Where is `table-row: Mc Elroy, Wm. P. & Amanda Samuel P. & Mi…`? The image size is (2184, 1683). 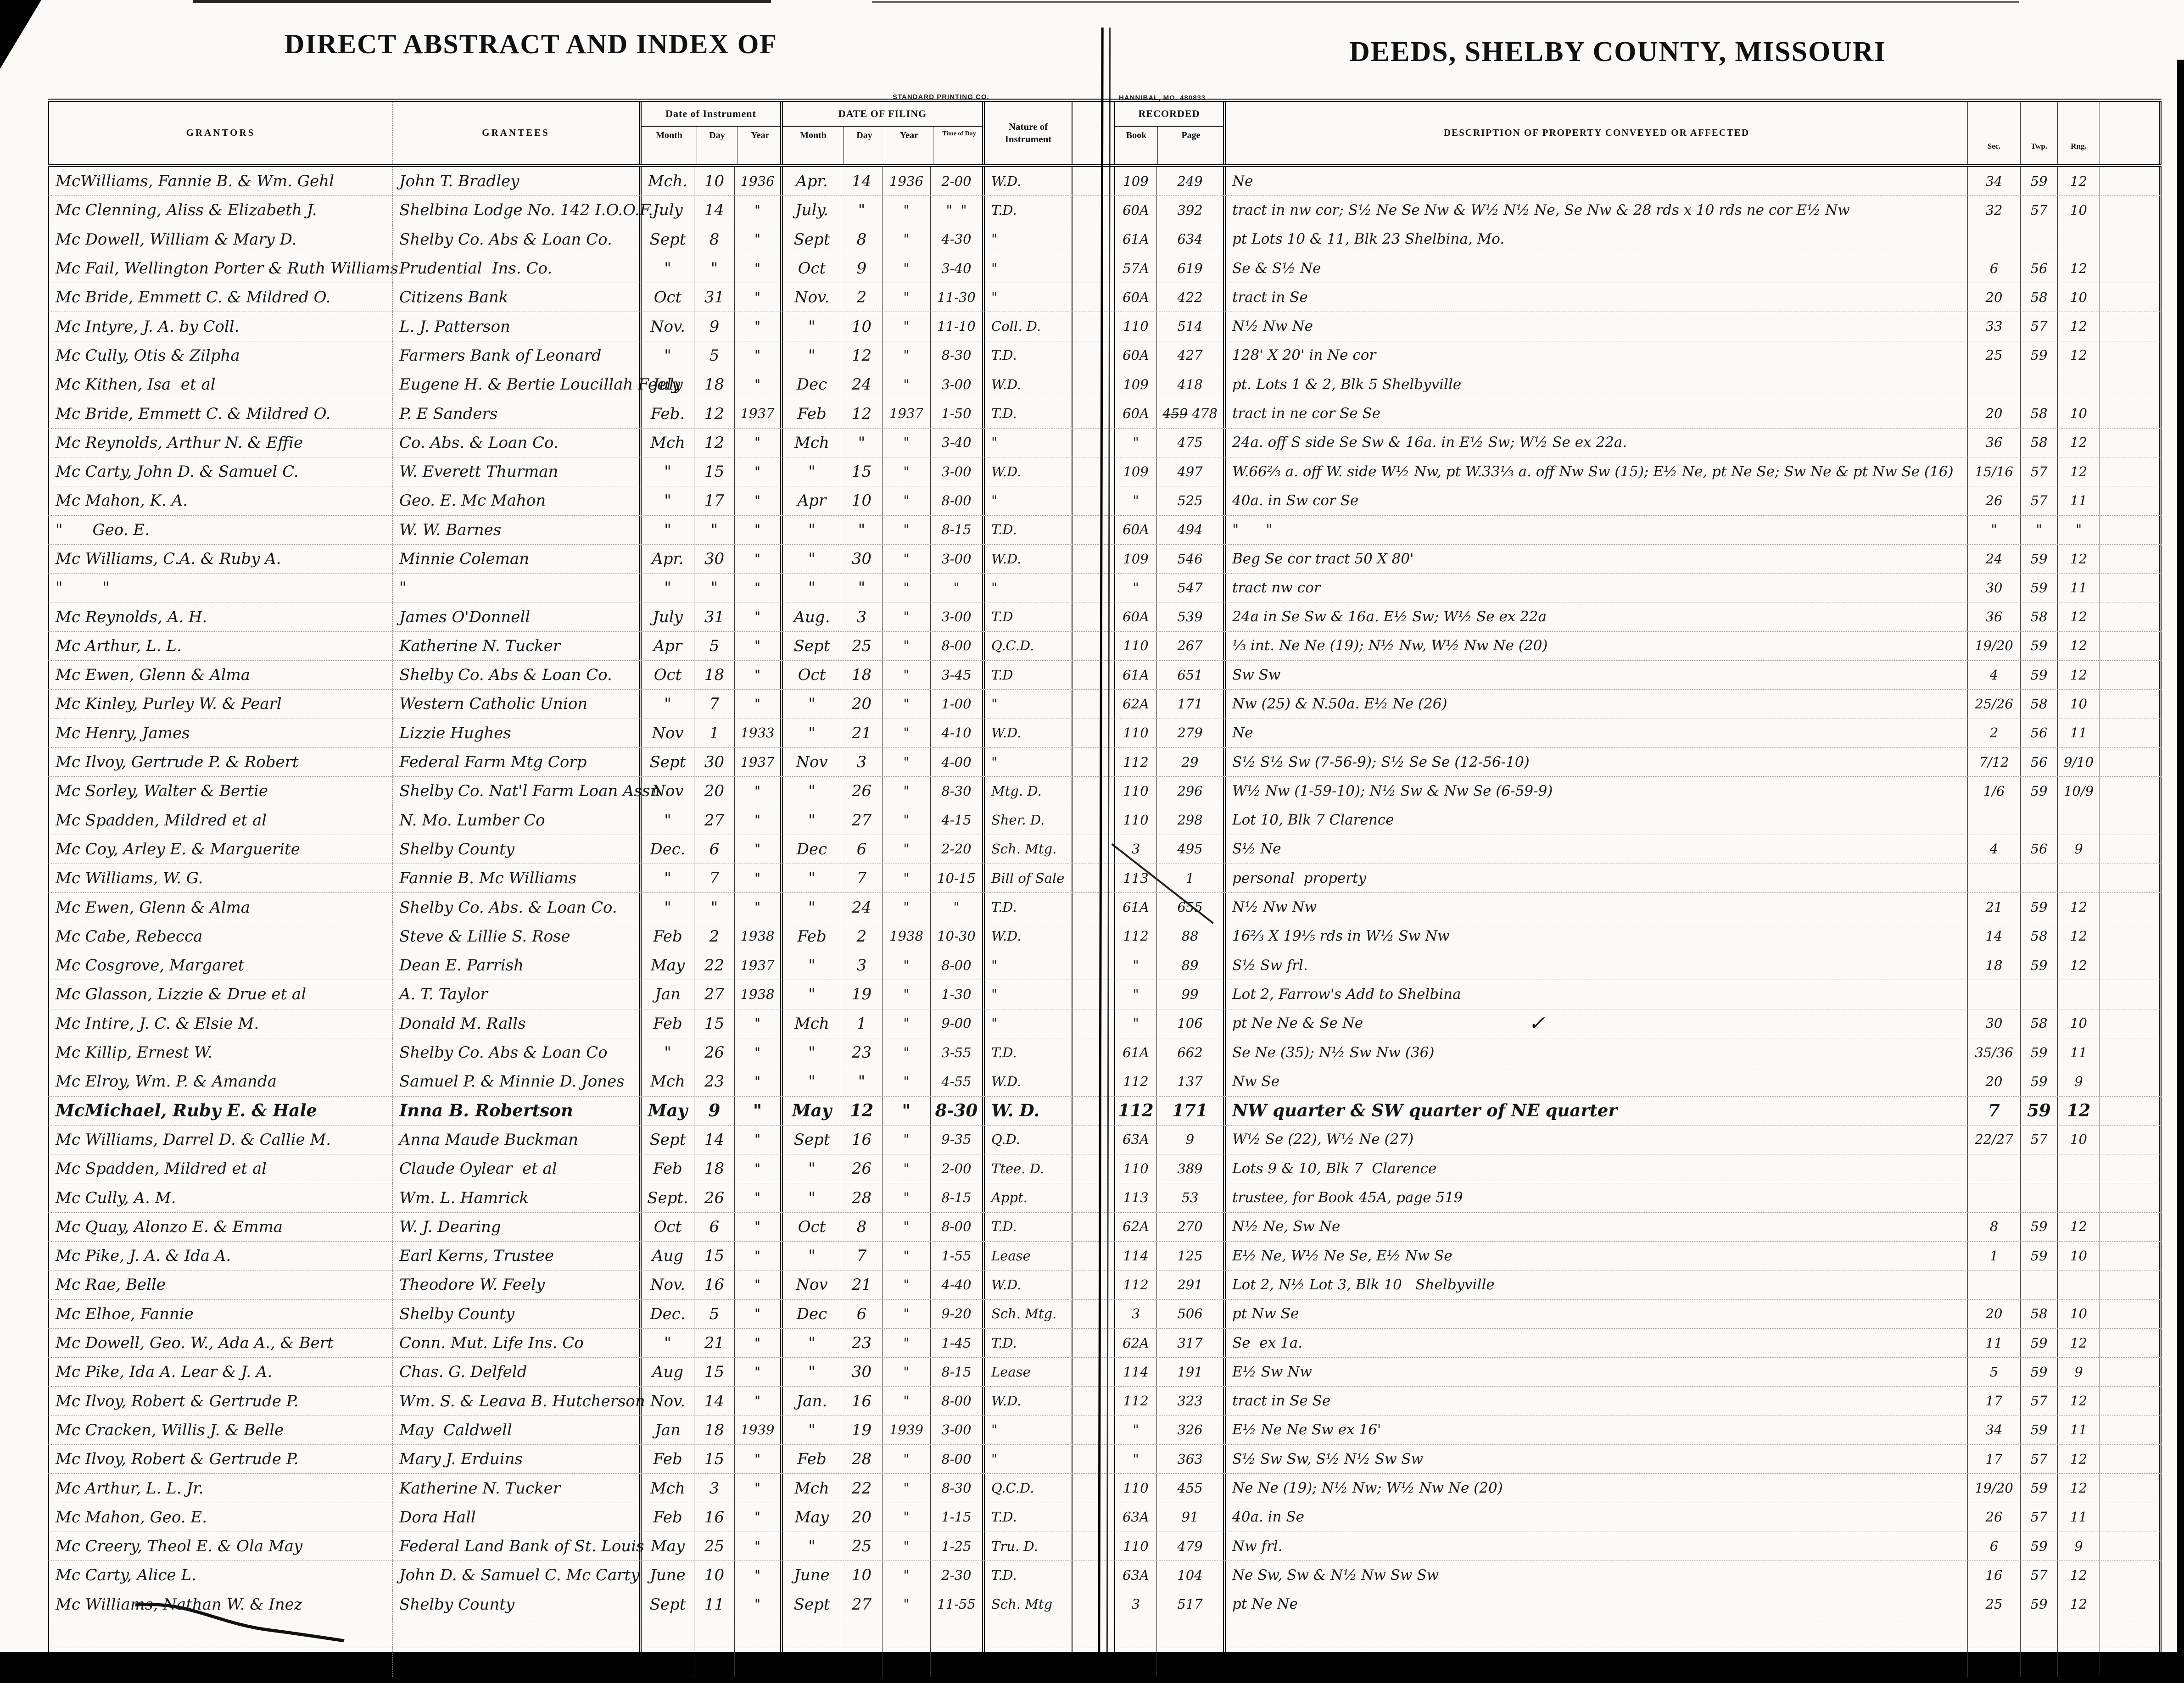 table-row: Mc Elroy, Wm. P. & Amanda Samuel P. & Mi… is located at coordinates (1105, 1082).